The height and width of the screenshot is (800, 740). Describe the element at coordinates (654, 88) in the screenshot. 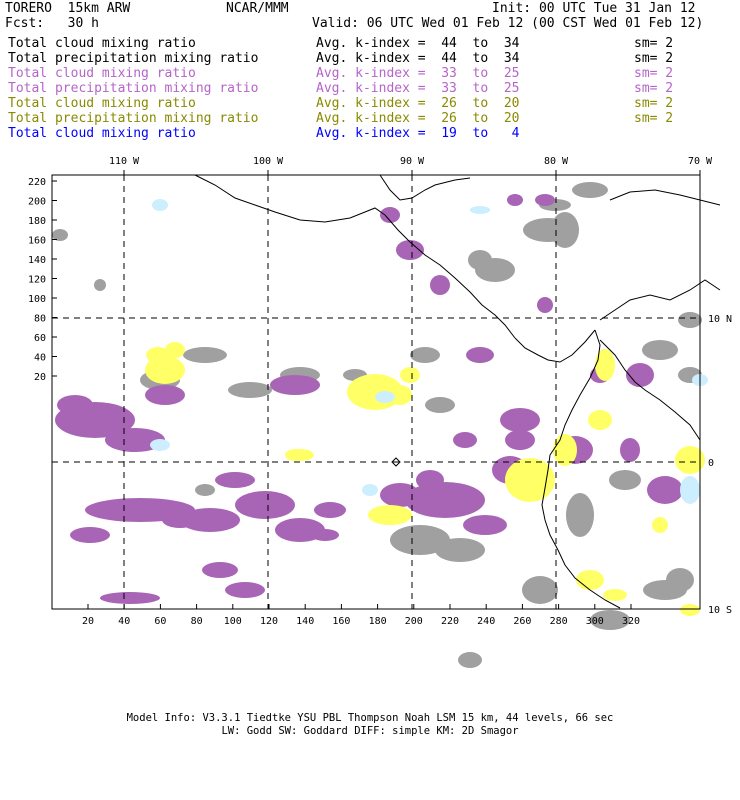

I see `legend-sm-3: sm= 2` at that location.